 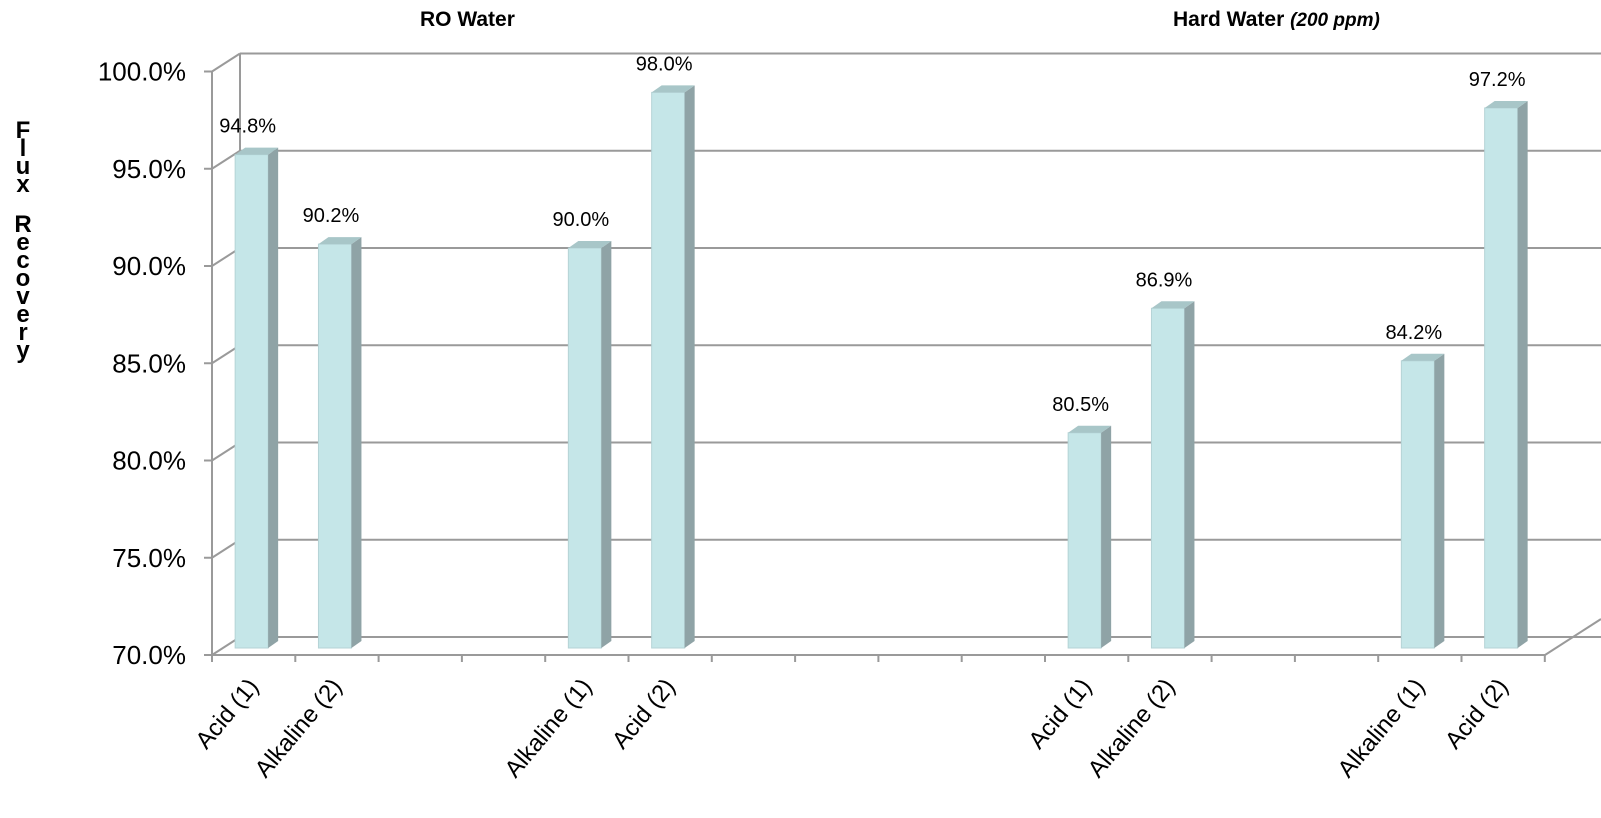 I want to click on group-subtitle-text: (200 ppm), so click(x=1335, y=20).